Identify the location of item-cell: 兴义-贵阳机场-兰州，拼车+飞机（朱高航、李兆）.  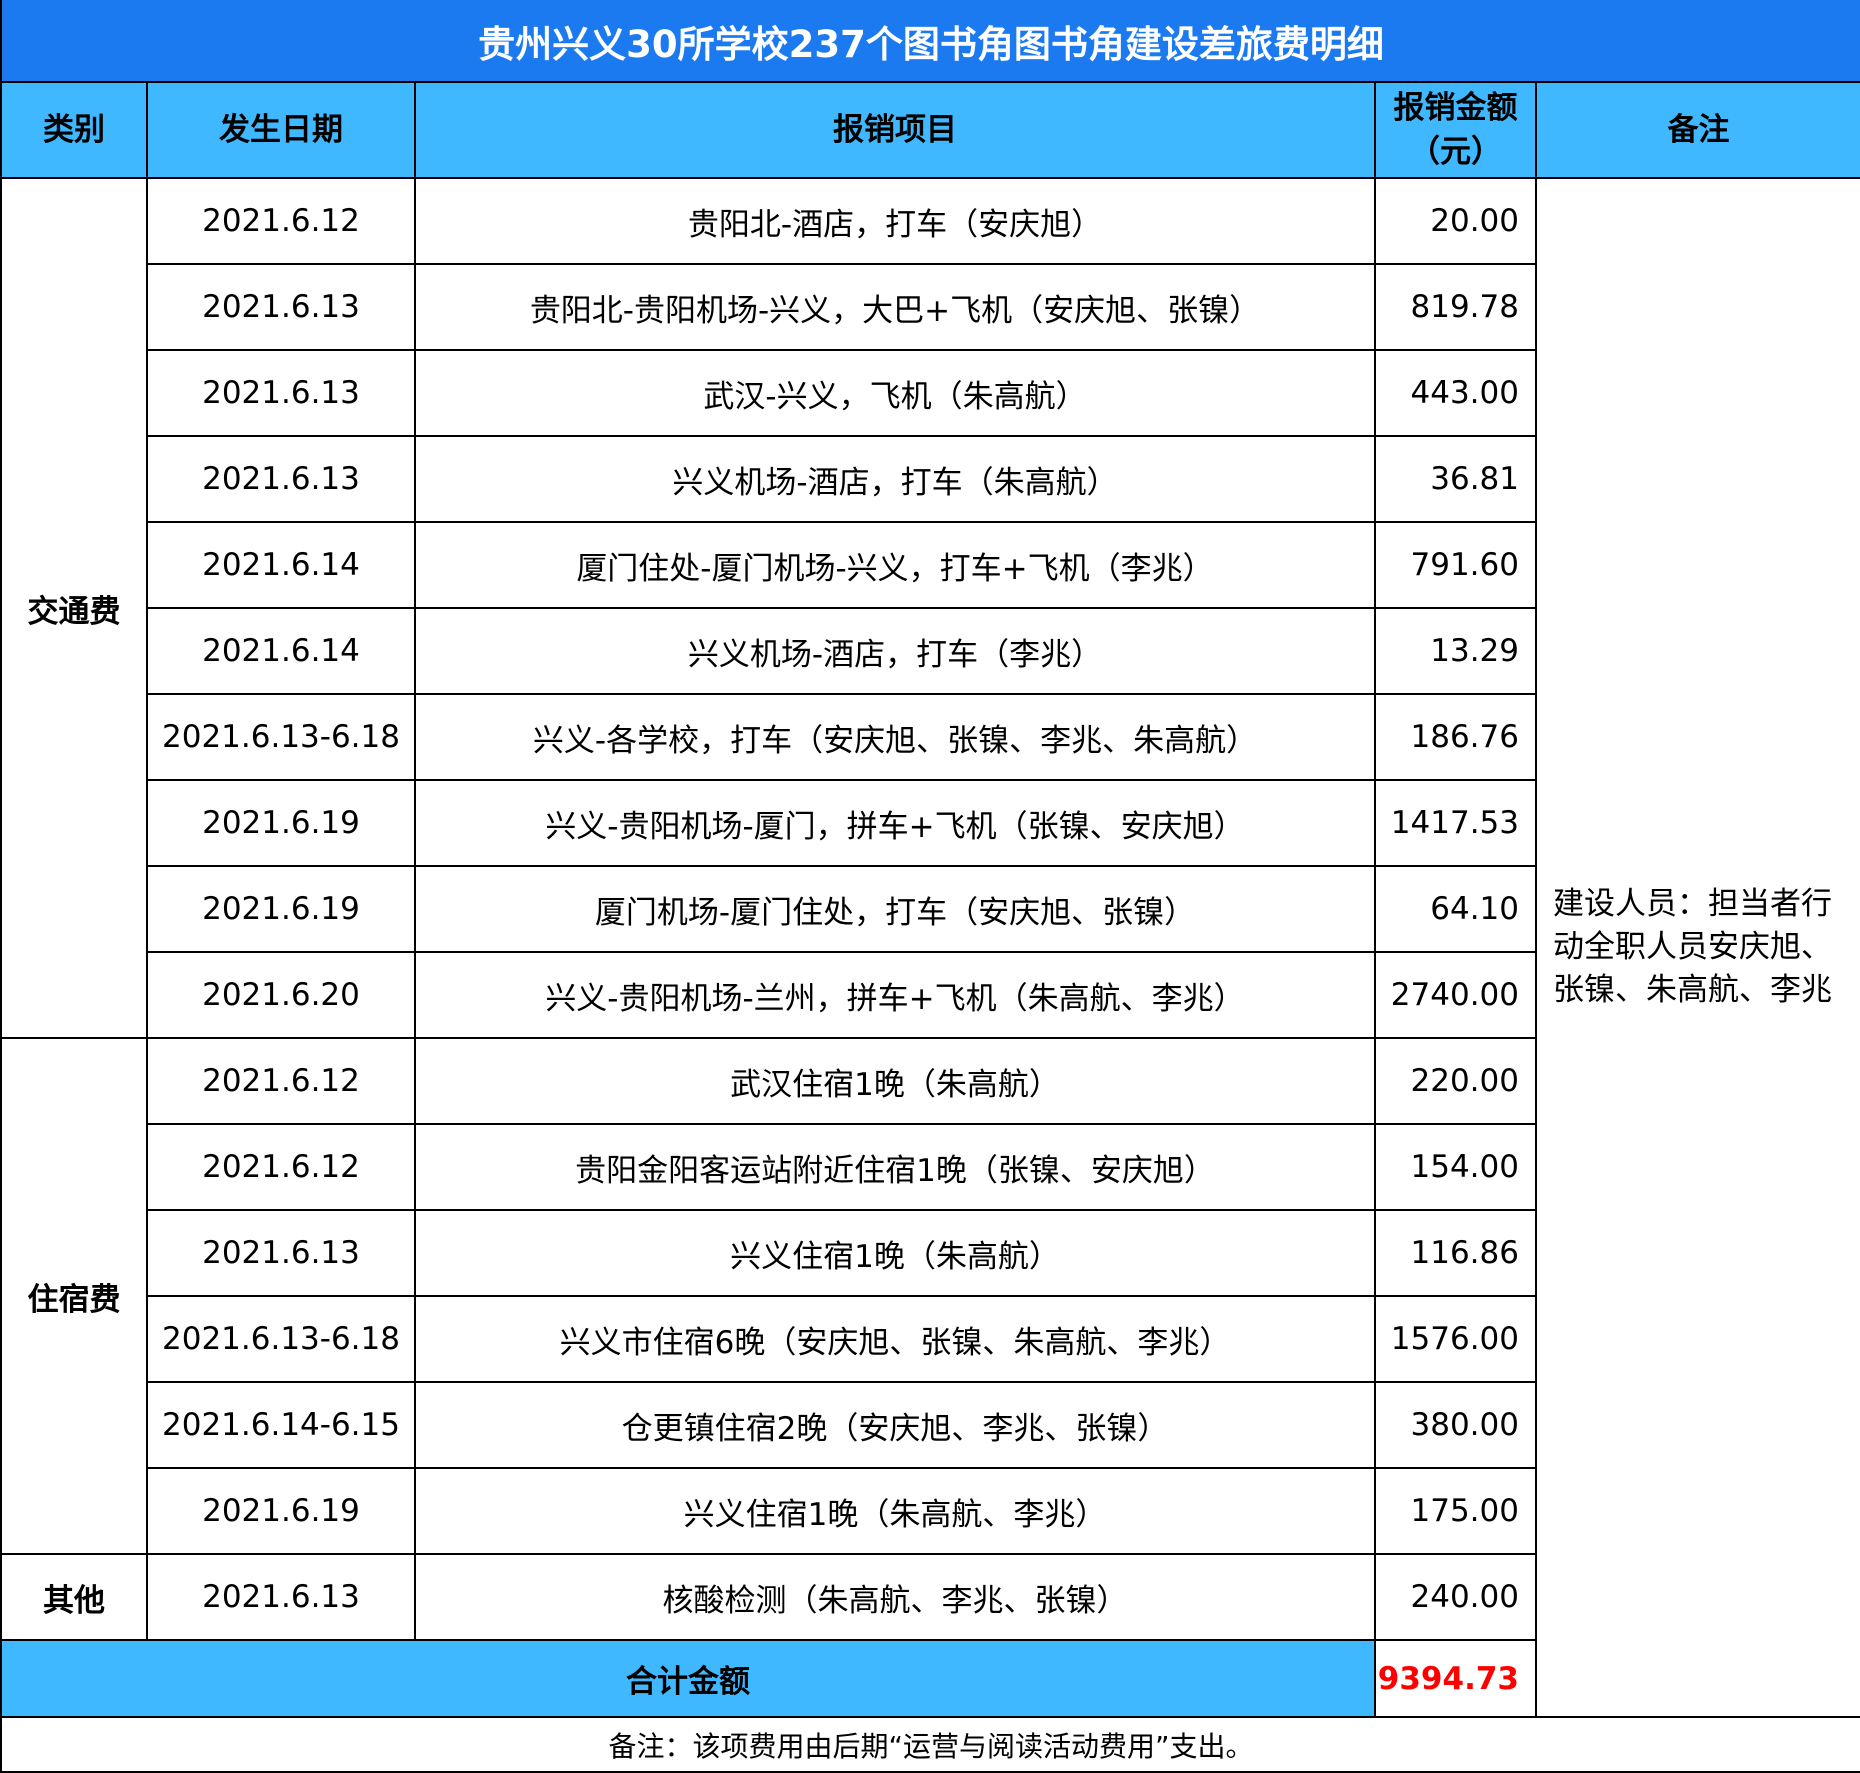
(895, 995).